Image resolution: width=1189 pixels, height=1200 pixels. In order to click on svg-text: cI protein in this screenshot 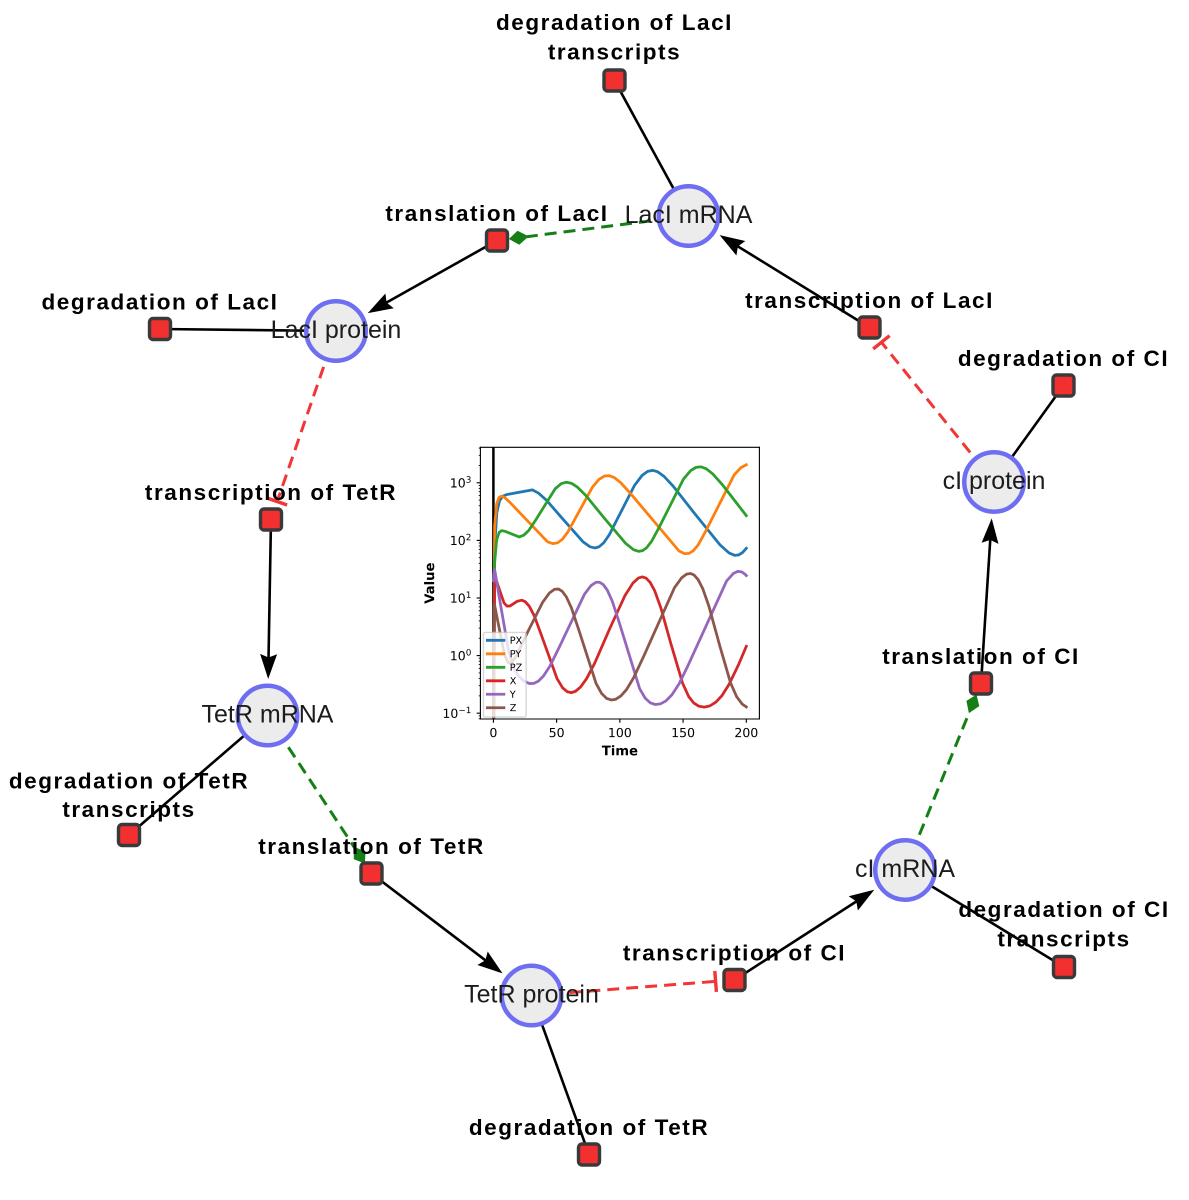, I will do `click(994, 481)`.